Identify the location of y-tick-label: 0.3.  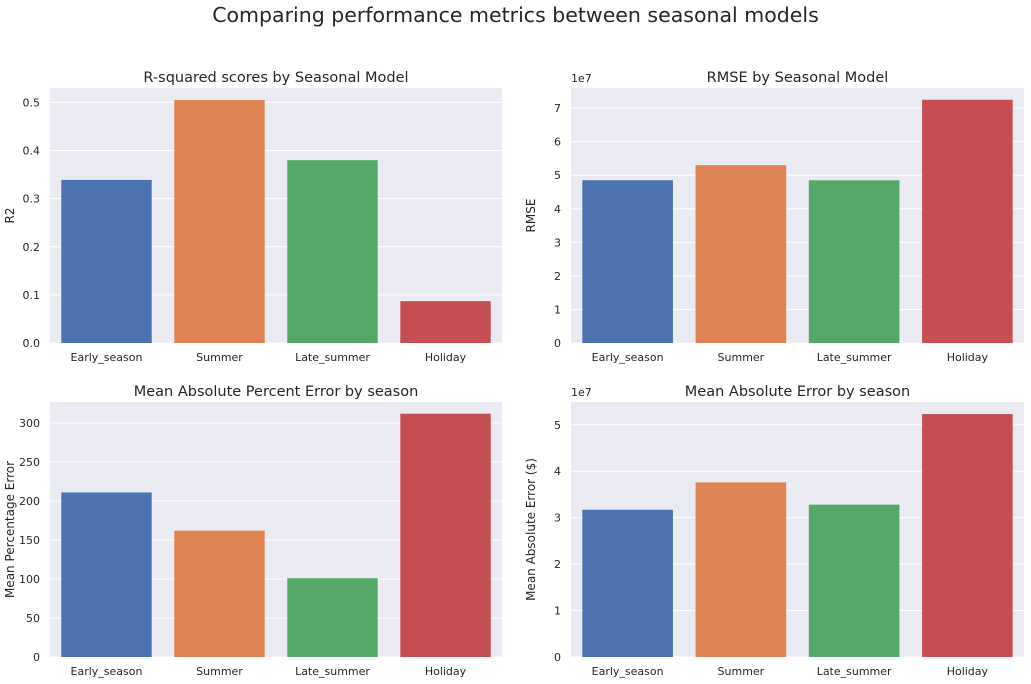
(32, 199).